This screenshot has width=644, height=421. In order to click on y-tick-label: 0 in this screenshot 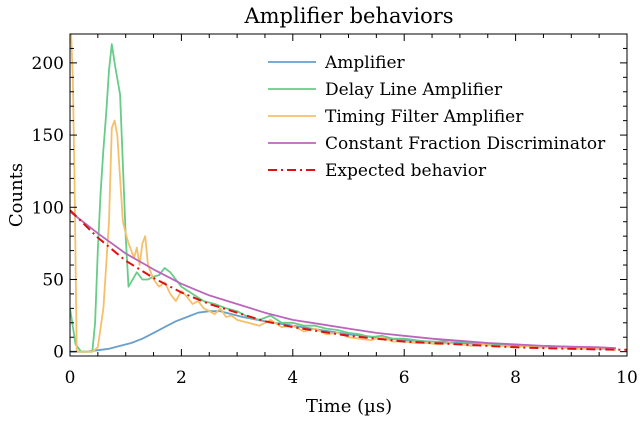, I will do `click(58, 353)`.